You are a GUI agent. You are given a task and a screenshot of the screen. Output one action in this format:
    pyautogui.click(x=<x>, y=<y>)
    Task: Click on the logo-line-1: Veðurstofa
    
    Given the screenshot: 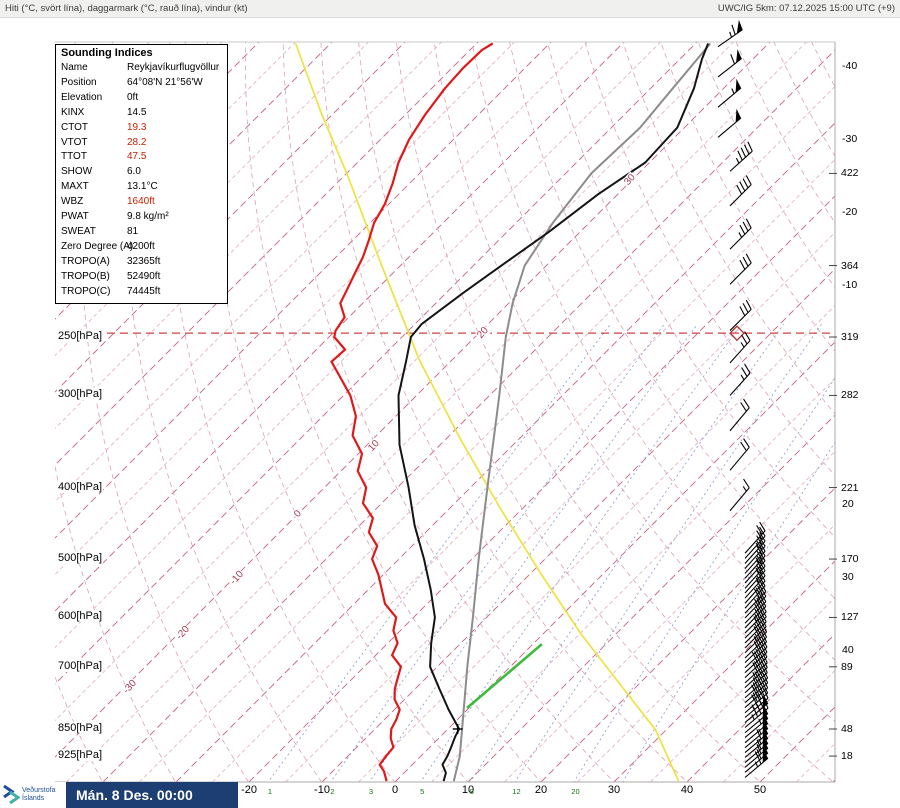 What is the action you would take?
    pyautogui.click(x=39, y=790)
    